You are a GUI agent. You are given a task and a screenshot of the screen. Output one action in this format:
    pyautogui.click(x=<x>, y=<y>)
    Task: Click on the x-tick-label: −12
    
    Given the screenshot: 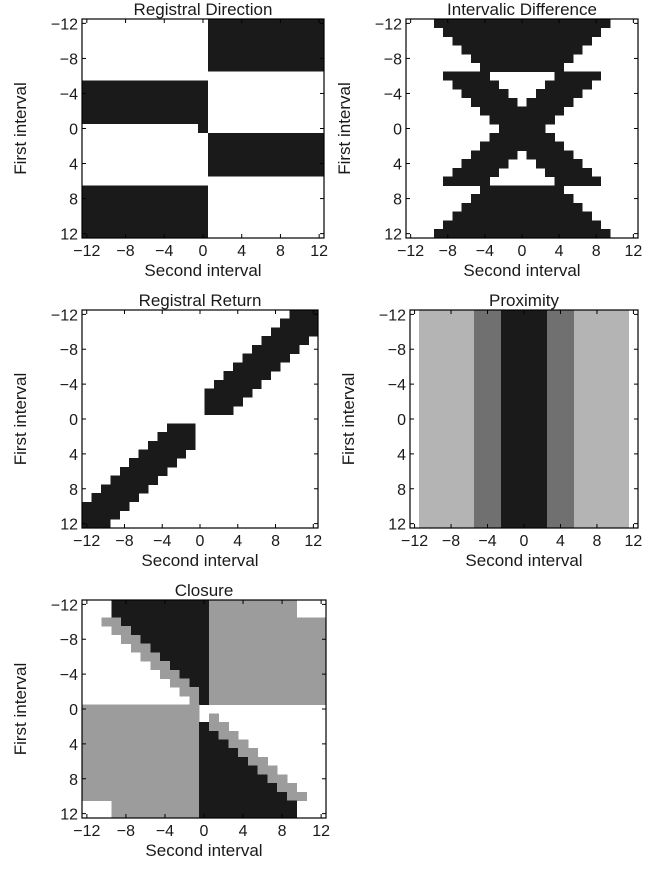 What is the action you would take?
    pyautogui.click(x=414, y=541)
    